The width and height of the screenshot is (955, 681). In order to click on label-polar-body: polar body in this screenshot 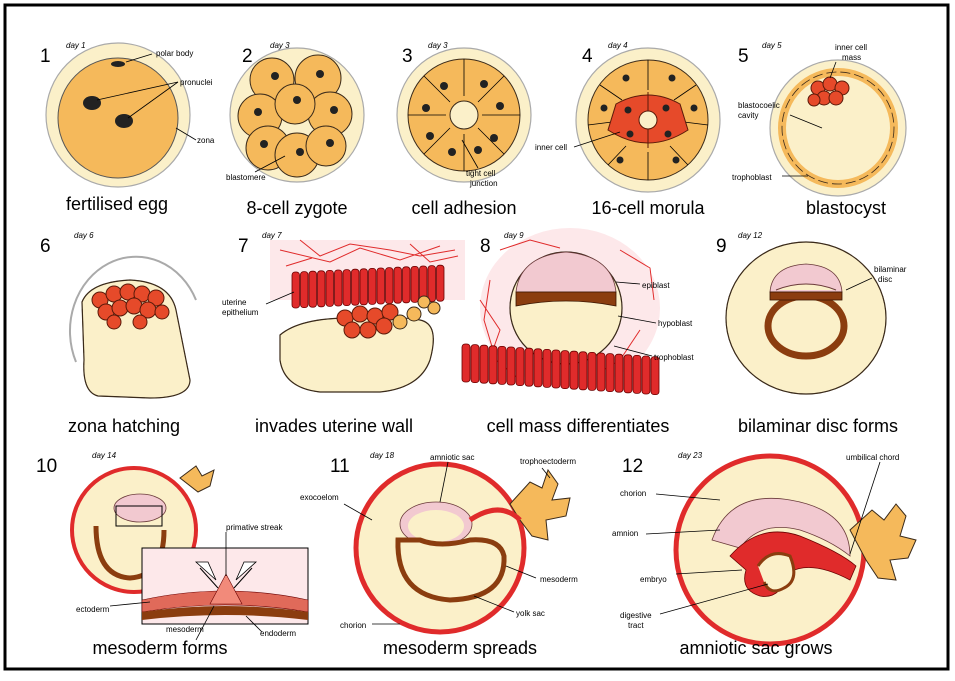, I will do `click(174, 53)`.